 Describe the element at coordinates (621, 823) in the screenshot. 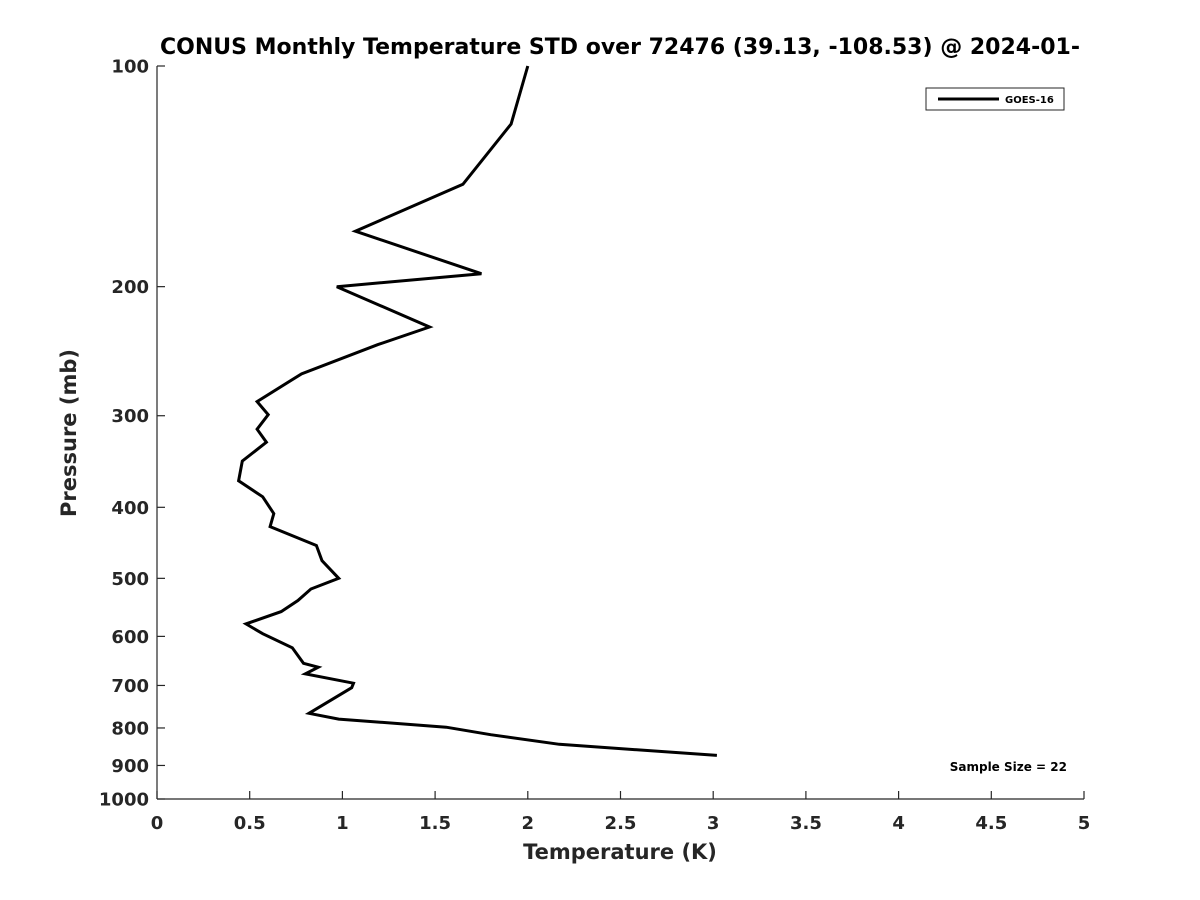

I see `x-tick-label: 2.5` at that location.